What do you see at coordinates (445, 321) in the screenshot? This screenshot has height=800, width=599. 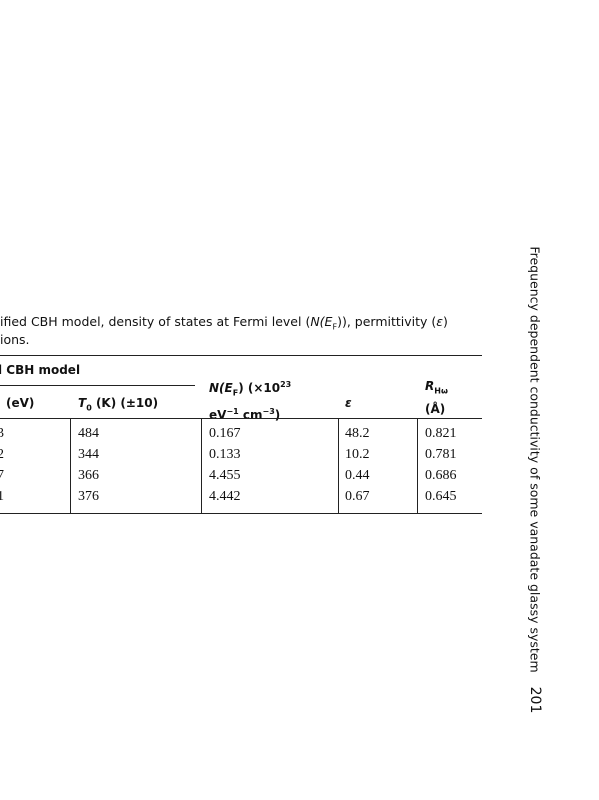 I see `caption-text: )` at bounding box center [445, 321].